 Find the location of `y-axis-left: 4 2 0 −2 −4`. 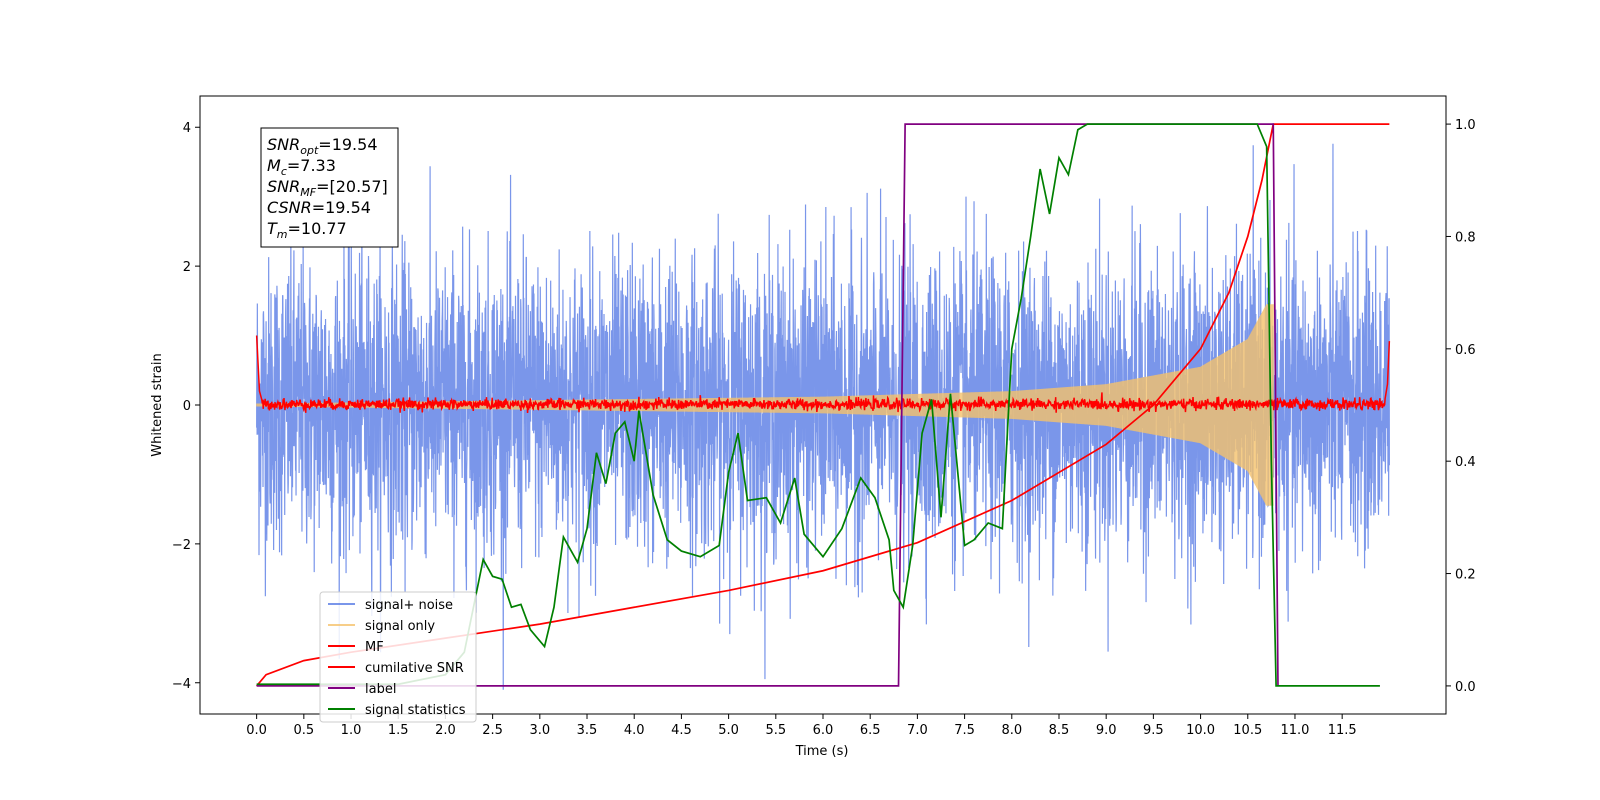

y-axis-left: 4 2 0 −2 −4 is located at coordinates (186, 406).